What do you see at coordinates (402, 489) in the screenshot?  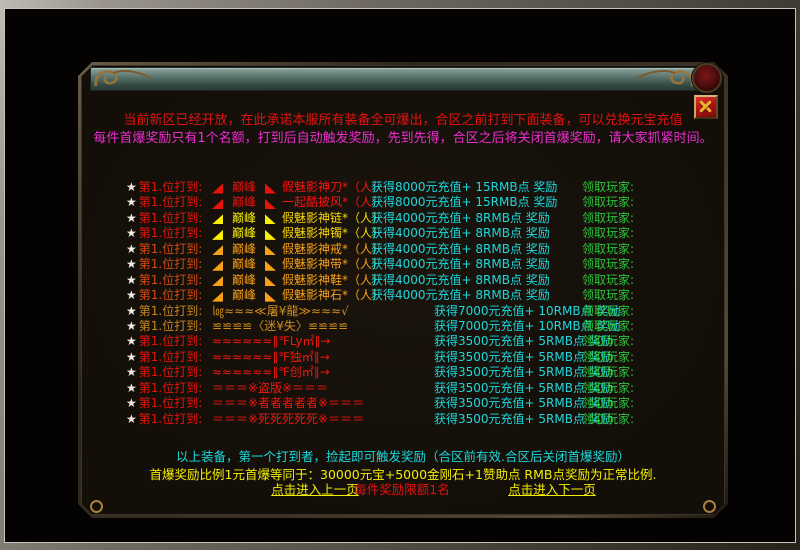 I see `limit-text: 每件奖励限额1名` at bounding box center [402, 489].